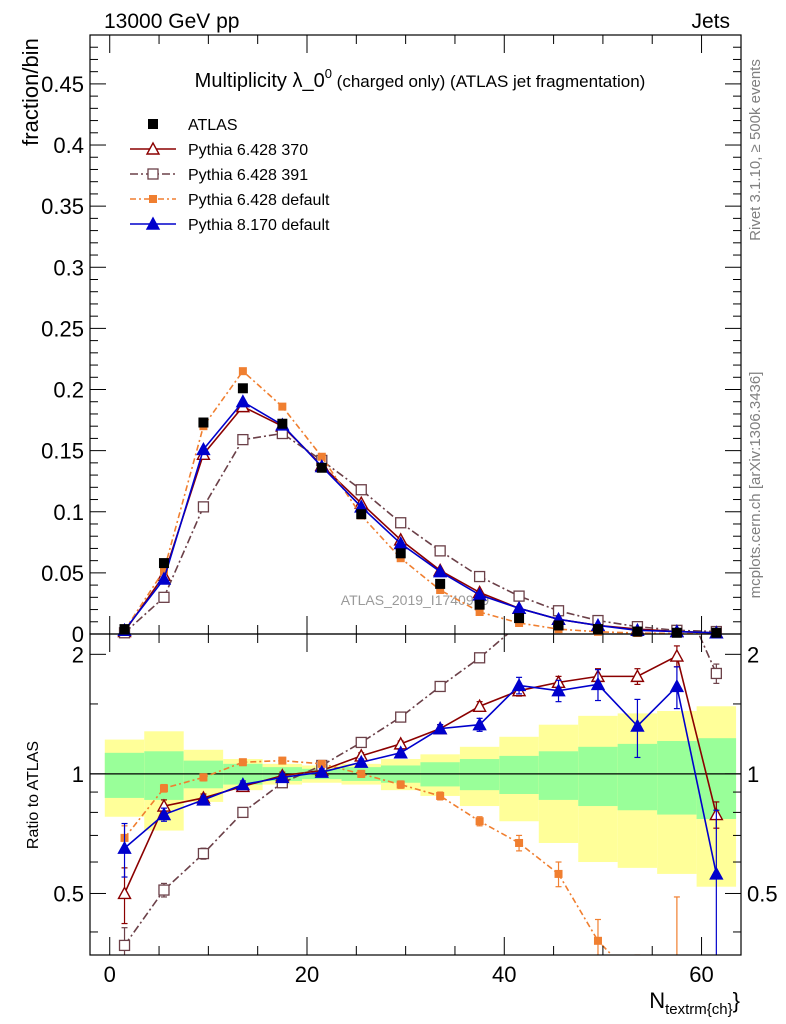  I want to click on ratio-tick-label-right: 2, so click(753, 654).